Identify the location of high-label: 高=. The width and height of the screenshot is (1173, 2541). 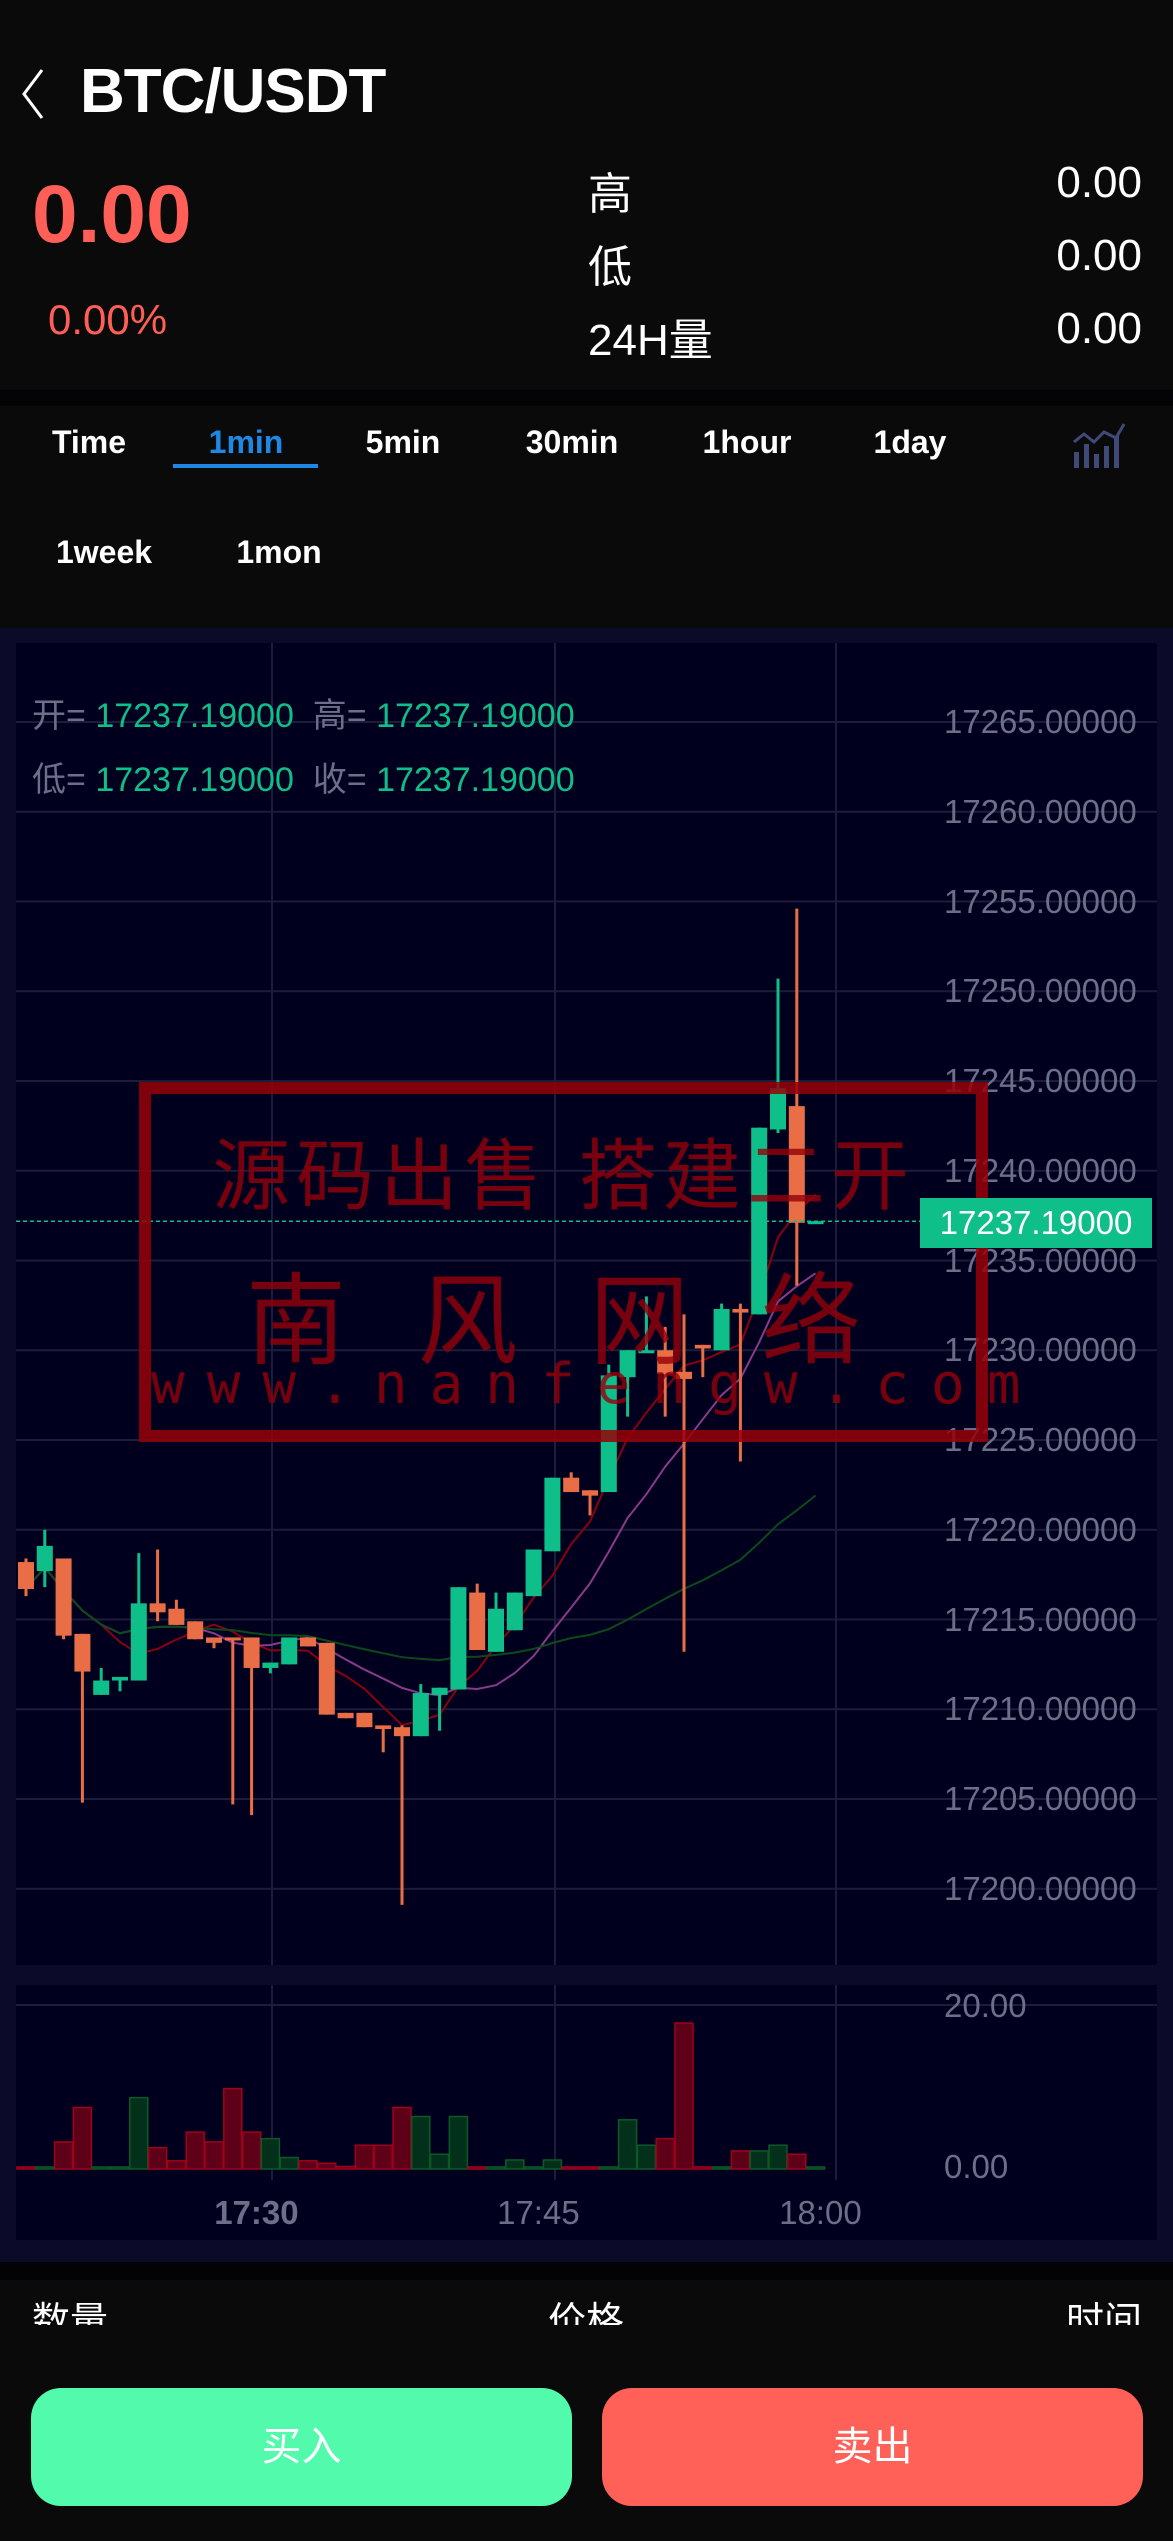
(339, 716).